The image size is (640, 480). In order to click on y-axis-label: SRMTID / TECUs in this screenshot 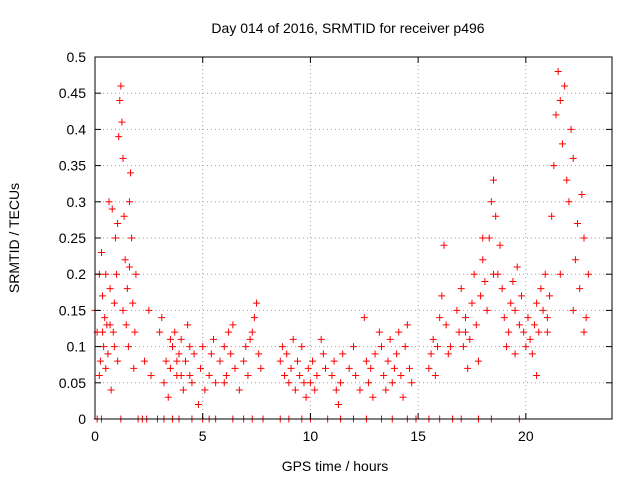, I will do `click(14, 238)`.